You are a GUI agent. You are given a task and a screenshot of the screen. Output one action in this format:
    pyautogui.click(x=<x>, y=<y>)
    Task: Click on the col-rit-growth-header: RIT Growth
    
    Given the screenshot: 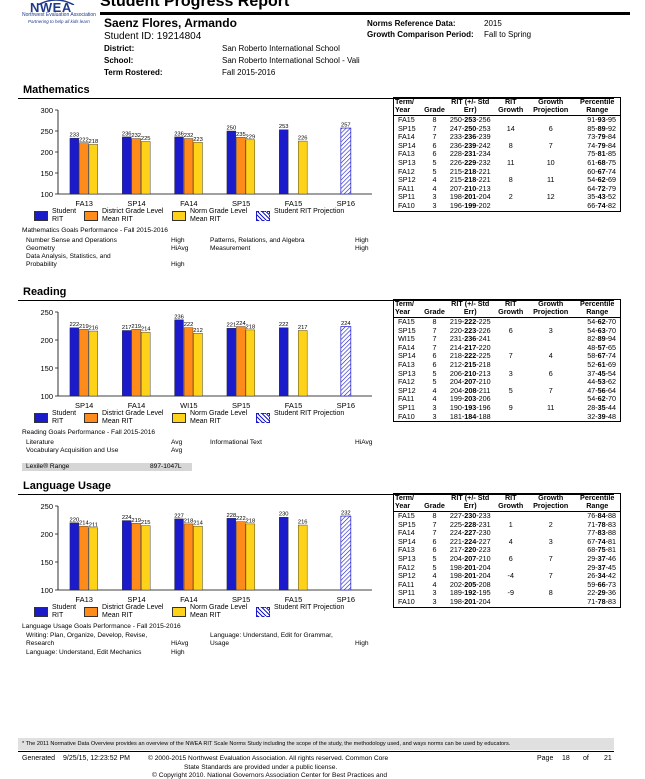 What is the action you would take?
    pyautogui.click(x=510, y=106)
    